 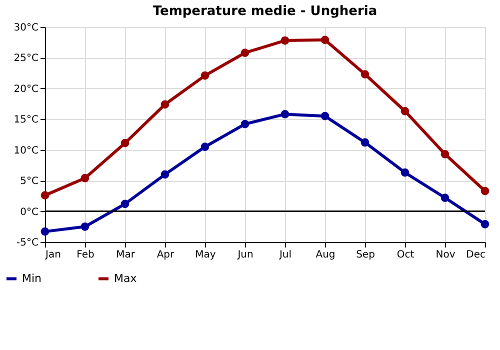 What do you see at coordinates (27, 243) in the screenshot?
I see `y-tick-label: -5°C` at bounding box center [27, 243].